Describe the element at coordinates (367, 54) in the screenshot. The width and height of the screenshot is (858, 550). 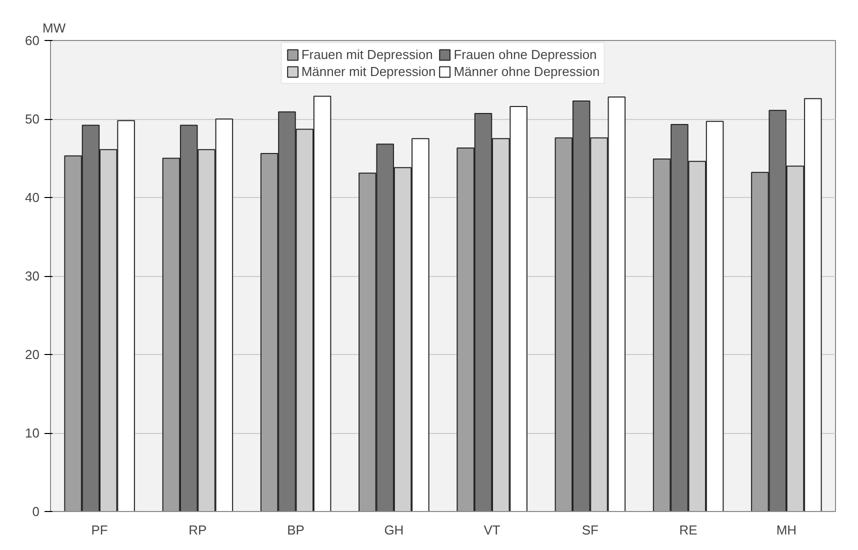
I see `legend-label: Frauen mit Depression` at that location.